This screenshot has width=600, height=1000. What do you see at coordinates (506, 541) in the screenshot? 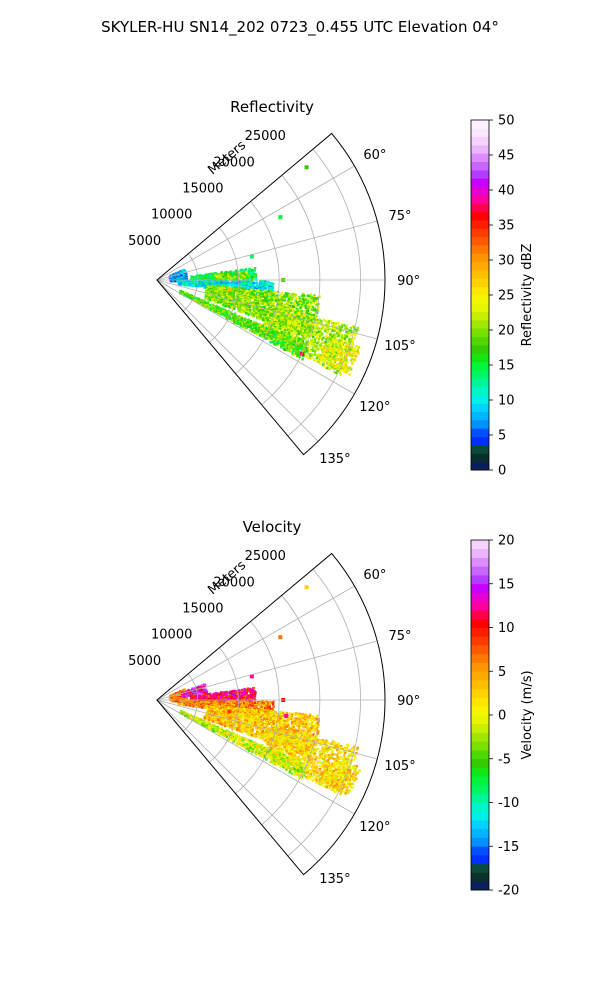
I see `colorbar-tick-label: 20` at bounding box center [506, 541].